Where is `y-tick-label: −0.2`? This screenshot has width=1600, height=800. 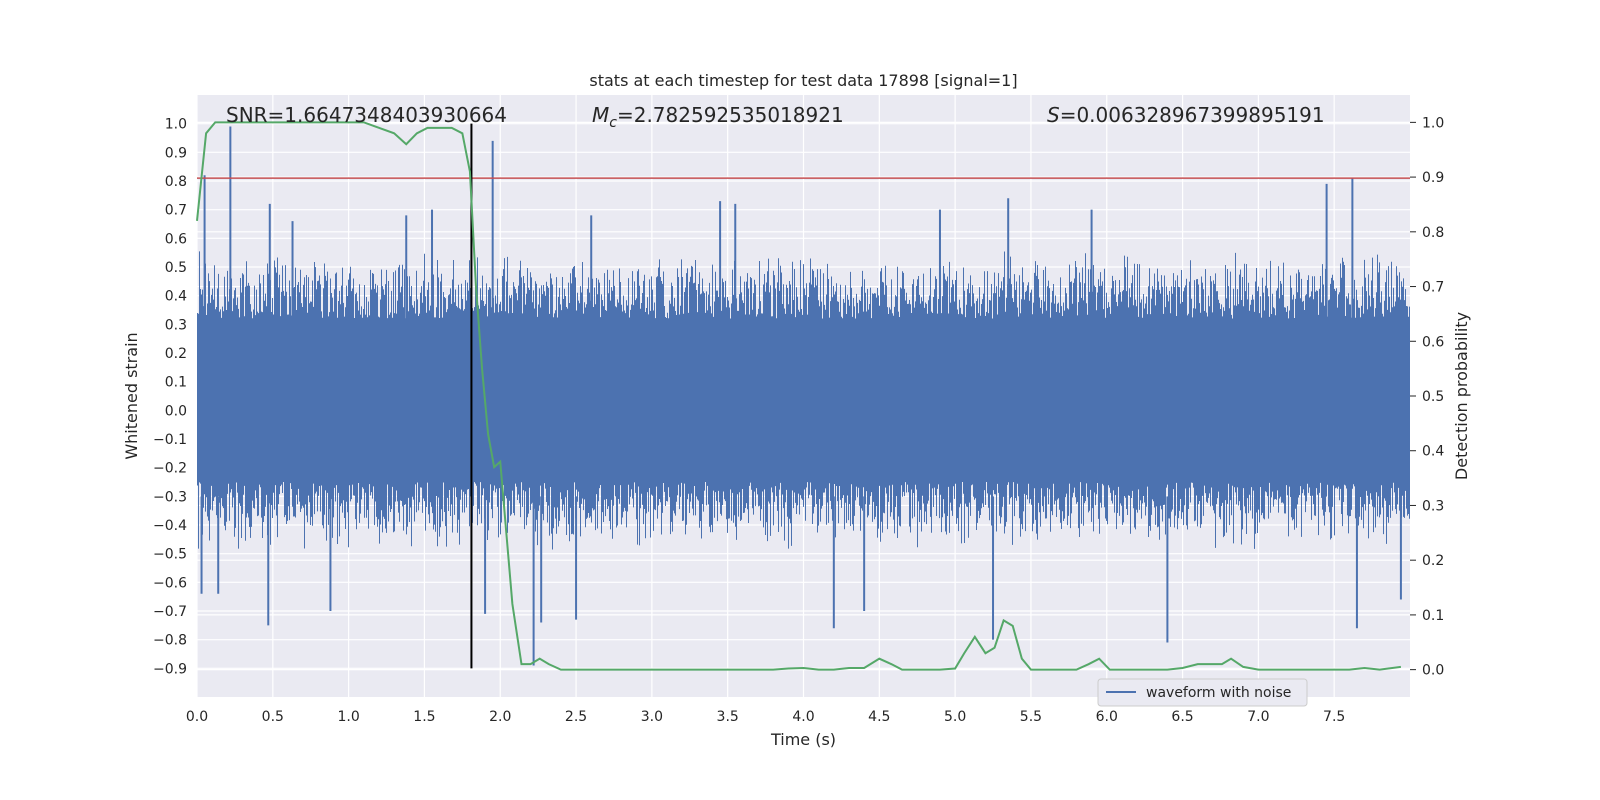 y-tick-label: −0.2 is located at coordinates (170, 469).